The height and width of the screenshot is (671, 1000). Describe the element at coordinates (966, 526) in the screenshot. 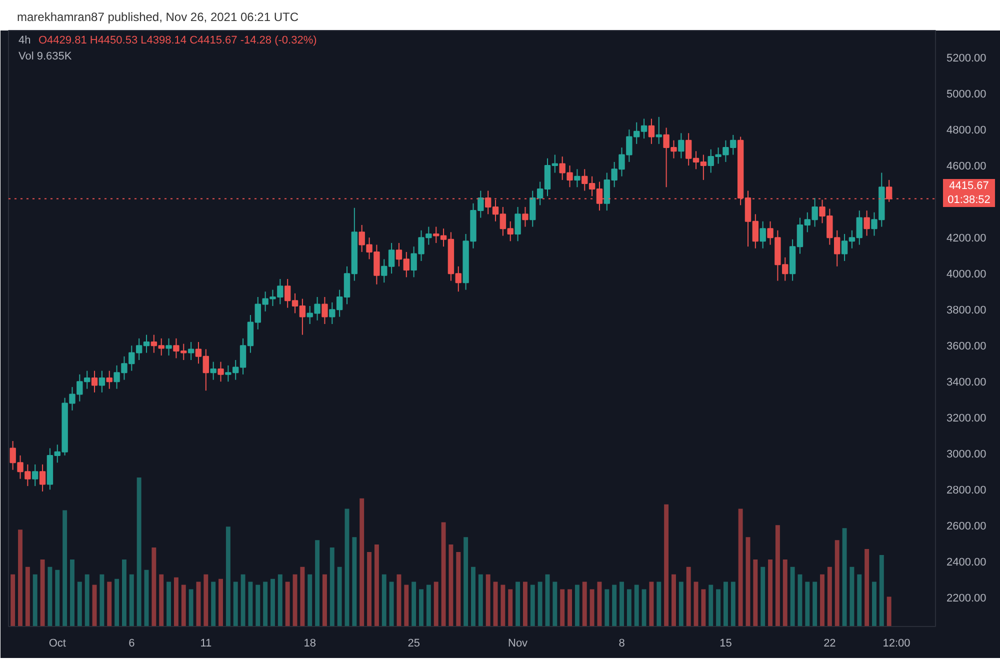

I see `y-tick-label: 2600.00` at that location.